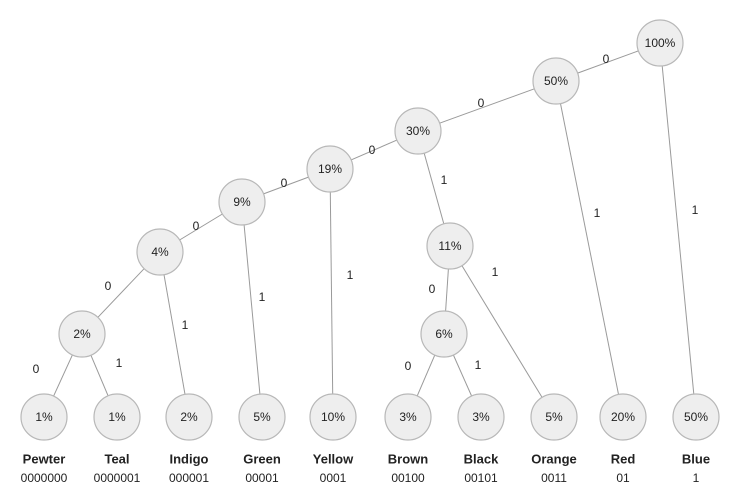 The image size is (730, 503). I want to click on node-n4: 4%, so click(160, 252).